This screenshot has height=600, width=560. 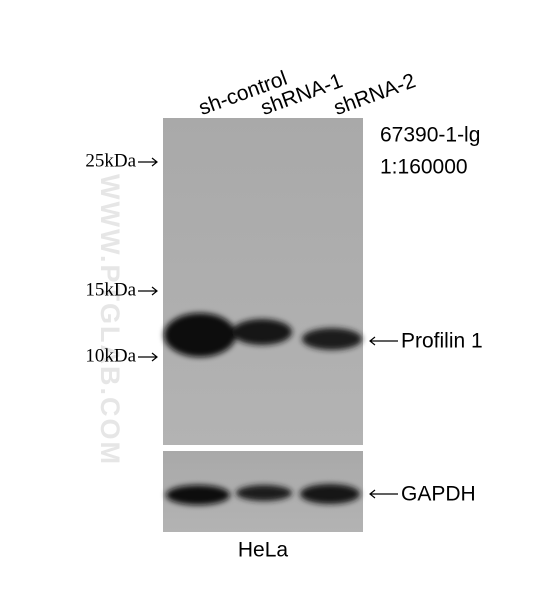 What do you see at coordinates (263, 550) in the screenshot?
I see `cell-line: HeLa` at bounding box center [263, 550].